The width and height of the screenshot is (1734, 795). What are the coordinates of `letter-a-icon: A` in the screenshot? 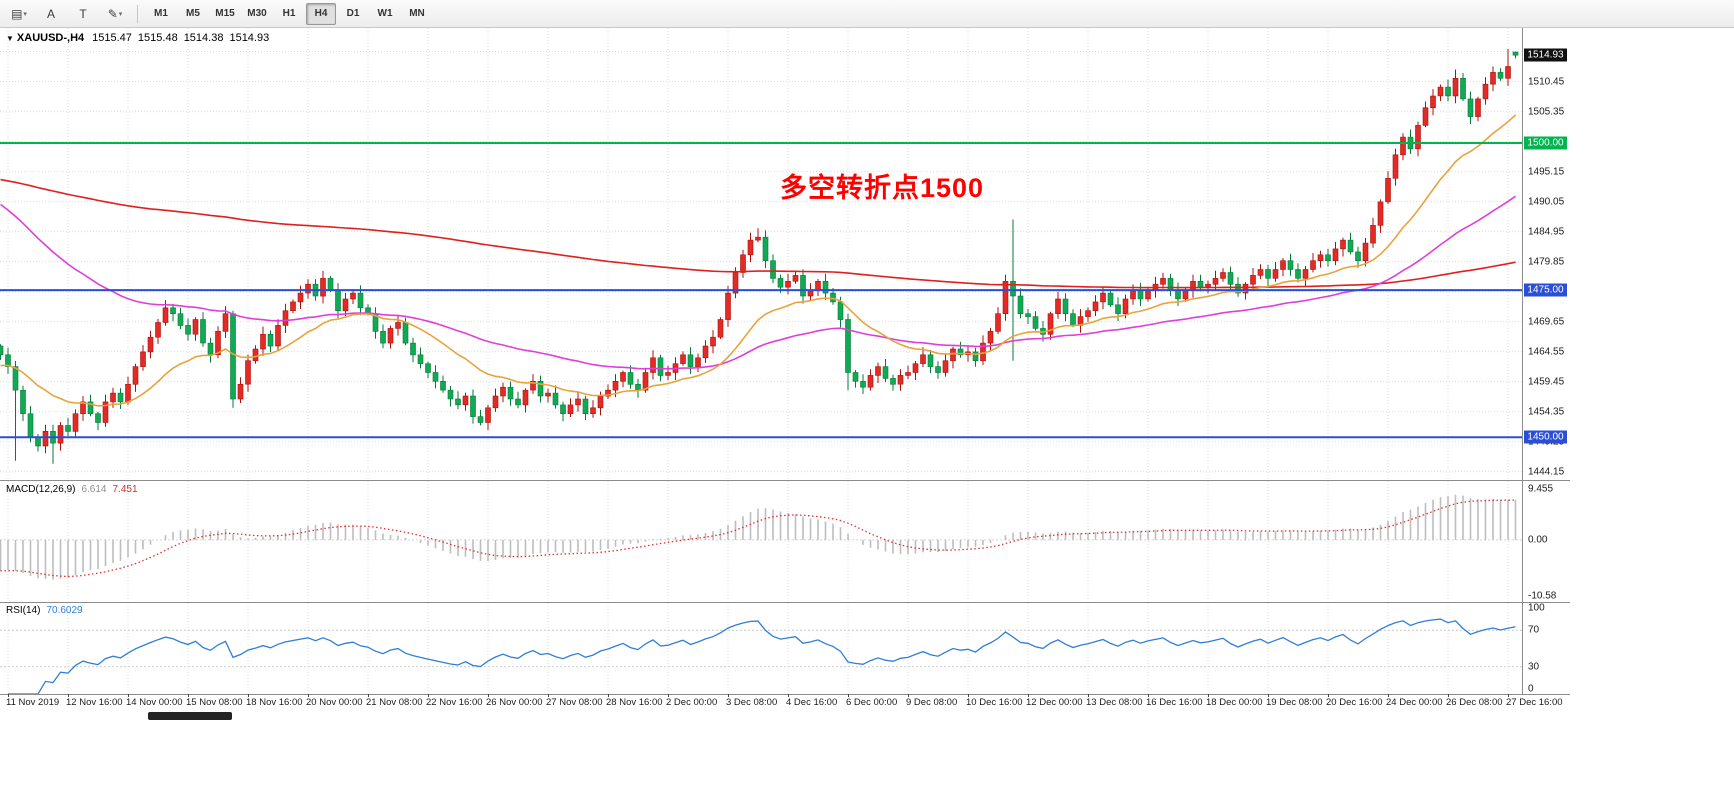 It's located at (50, 13).